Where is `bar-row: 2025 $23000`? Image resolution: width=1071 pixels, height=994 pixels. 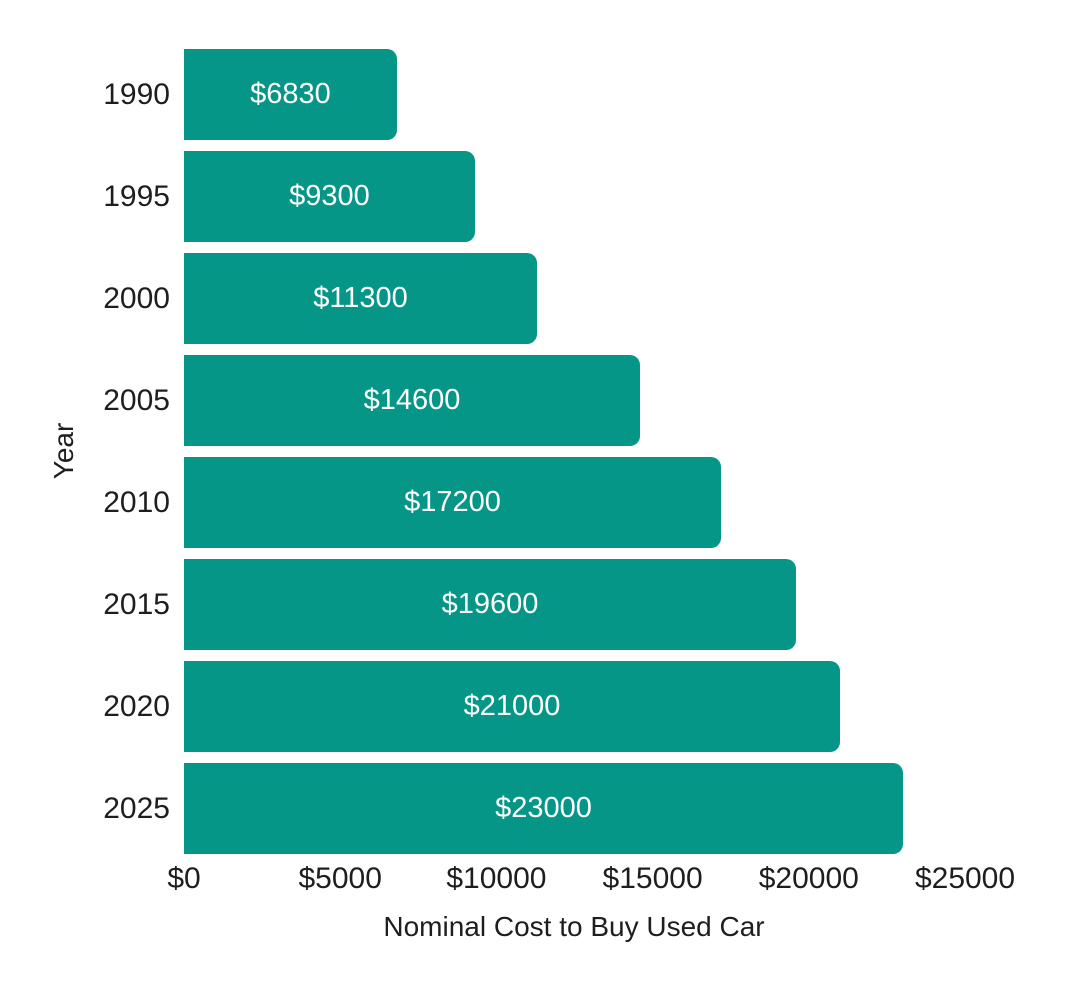
bar-row: 2025 $23000 is located at coordinates (535, 808).